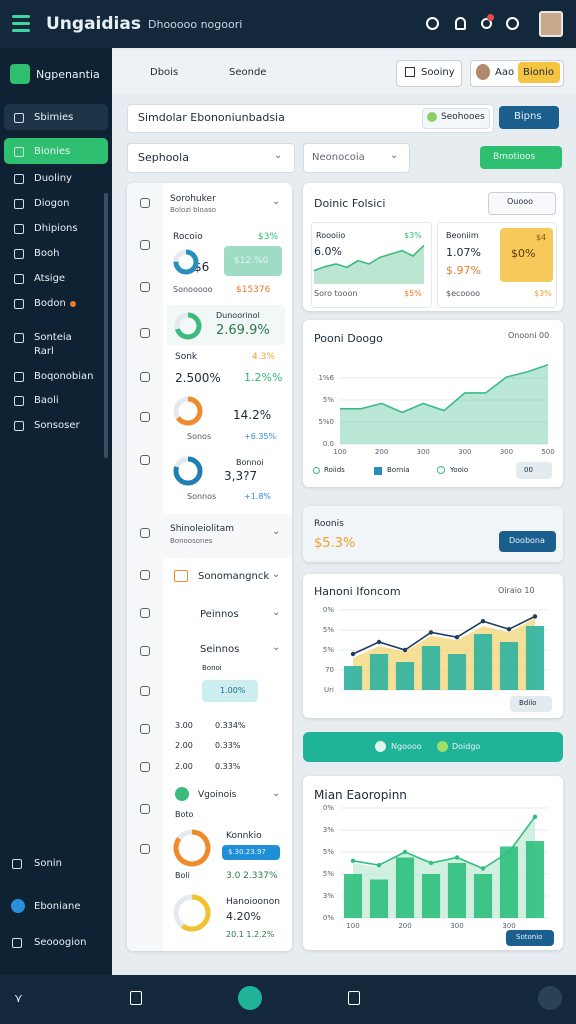 The height and width of the screenshot is (1024, 576). I want to click on banner-label: Ngoooo, so click(406, 746).